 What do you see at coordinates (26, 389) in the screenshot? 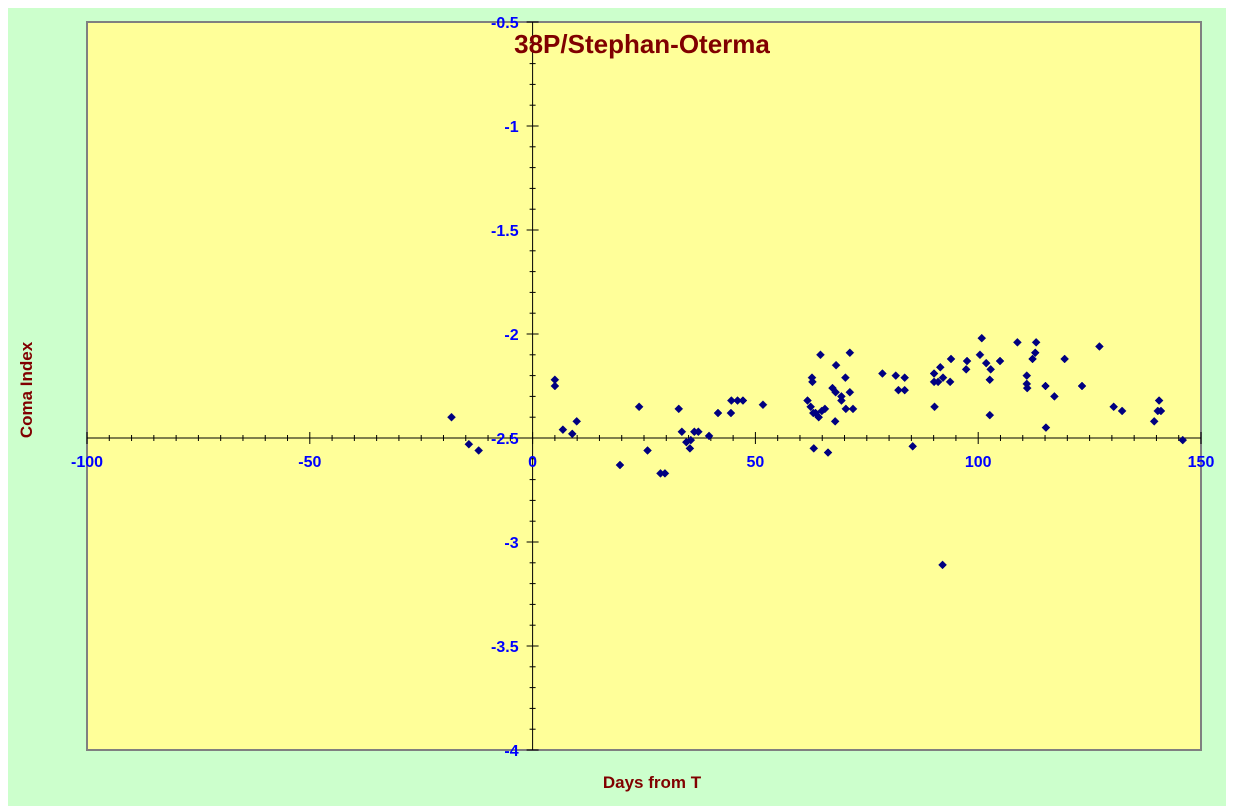
I see `y-axis-title: Coma Index` at bounding box center [26, 389].